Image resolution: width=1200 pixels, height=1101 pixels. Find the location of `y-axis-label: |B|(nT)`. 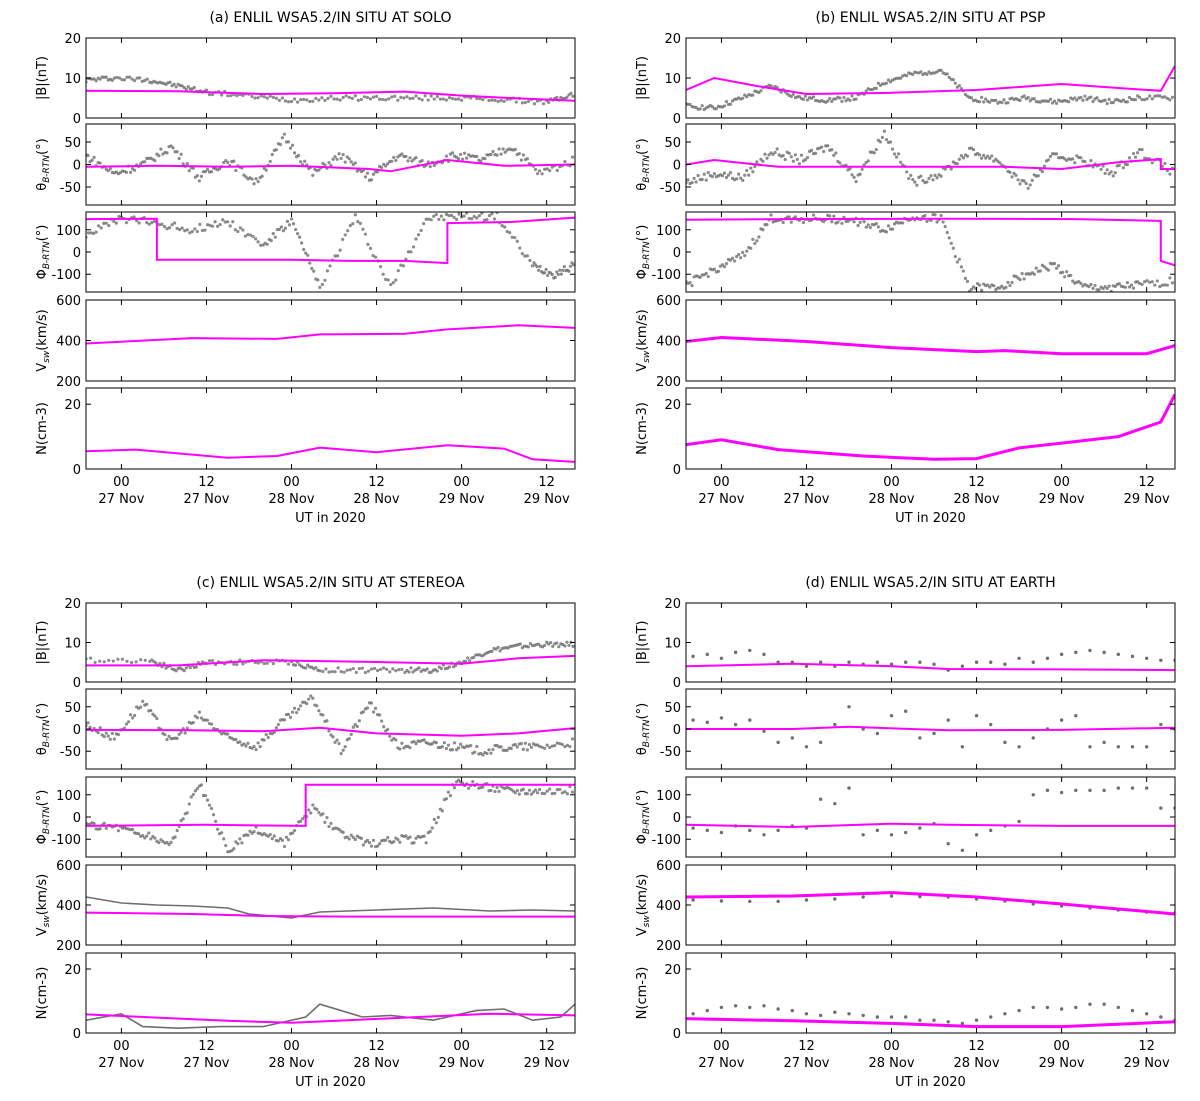

y-axis-label: |B|(nT) is located at coordinates (42, 78).